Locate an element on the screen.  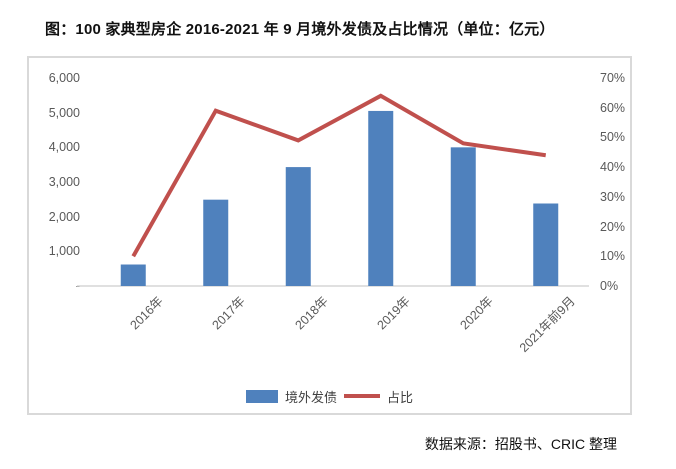
left-axis-tick: 4,000 is located at coordinates (64, 147).